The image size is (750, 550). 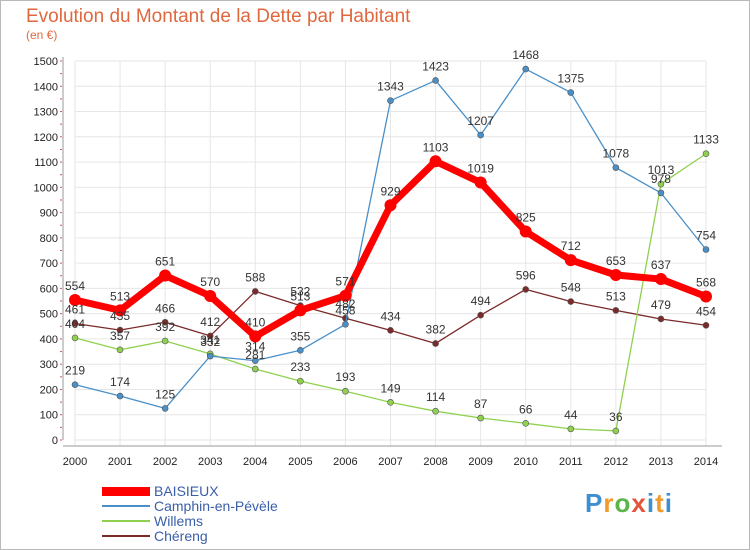 What do you see at coordinates (616, 296) in the screenshot?
I see `data-label: 513` at bounding box center [616, 296].